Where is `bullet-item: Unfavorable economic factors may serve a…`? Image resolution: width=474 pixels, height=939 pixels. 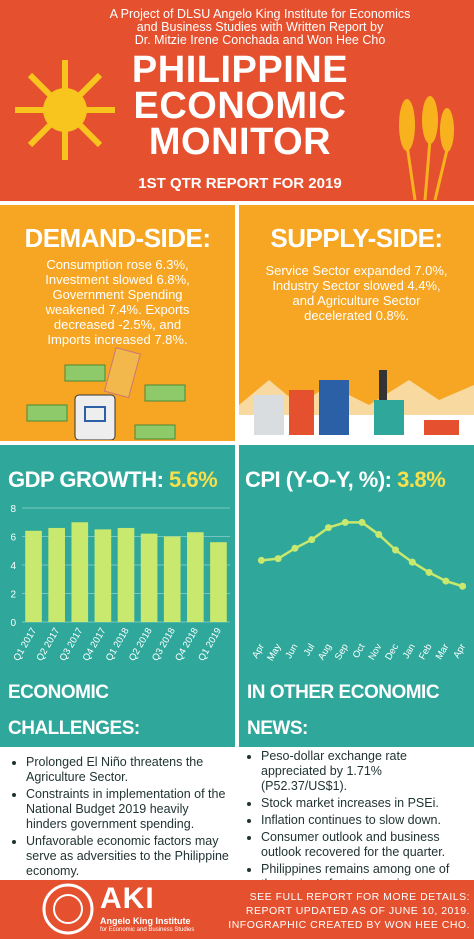
bullet-item: Unfavorable economic factors may serve a… is located at coordinates (128, 856).